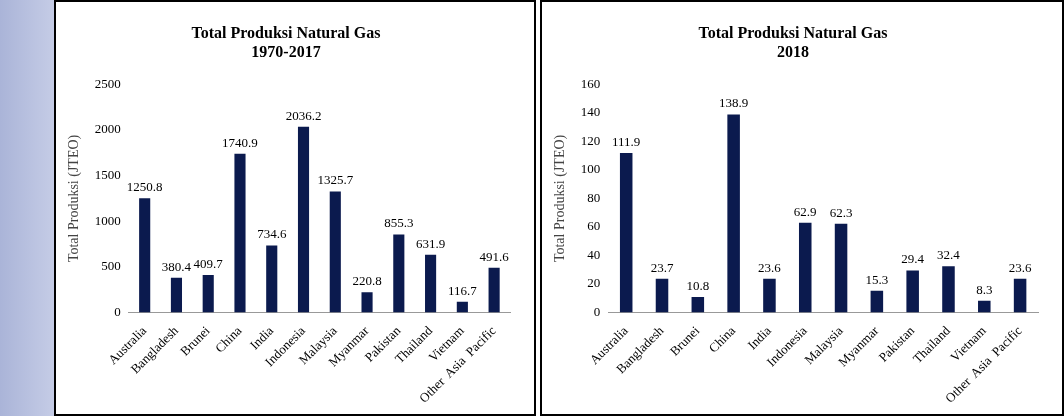 The height and width of the screenshot is (416, 1064). I want to click on data-label: 631.9, so click(430, 243).